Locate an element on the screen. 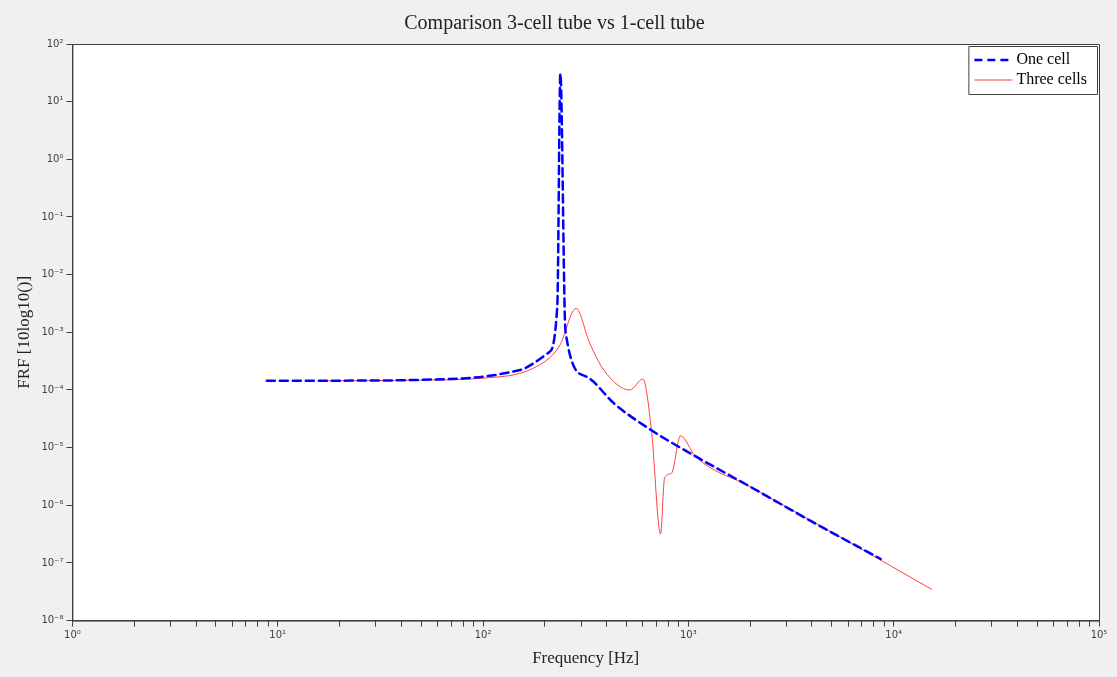 The image size is (1117, 677). y-tick-label: 10⁻⁸ is located at coordinates (52, 620).